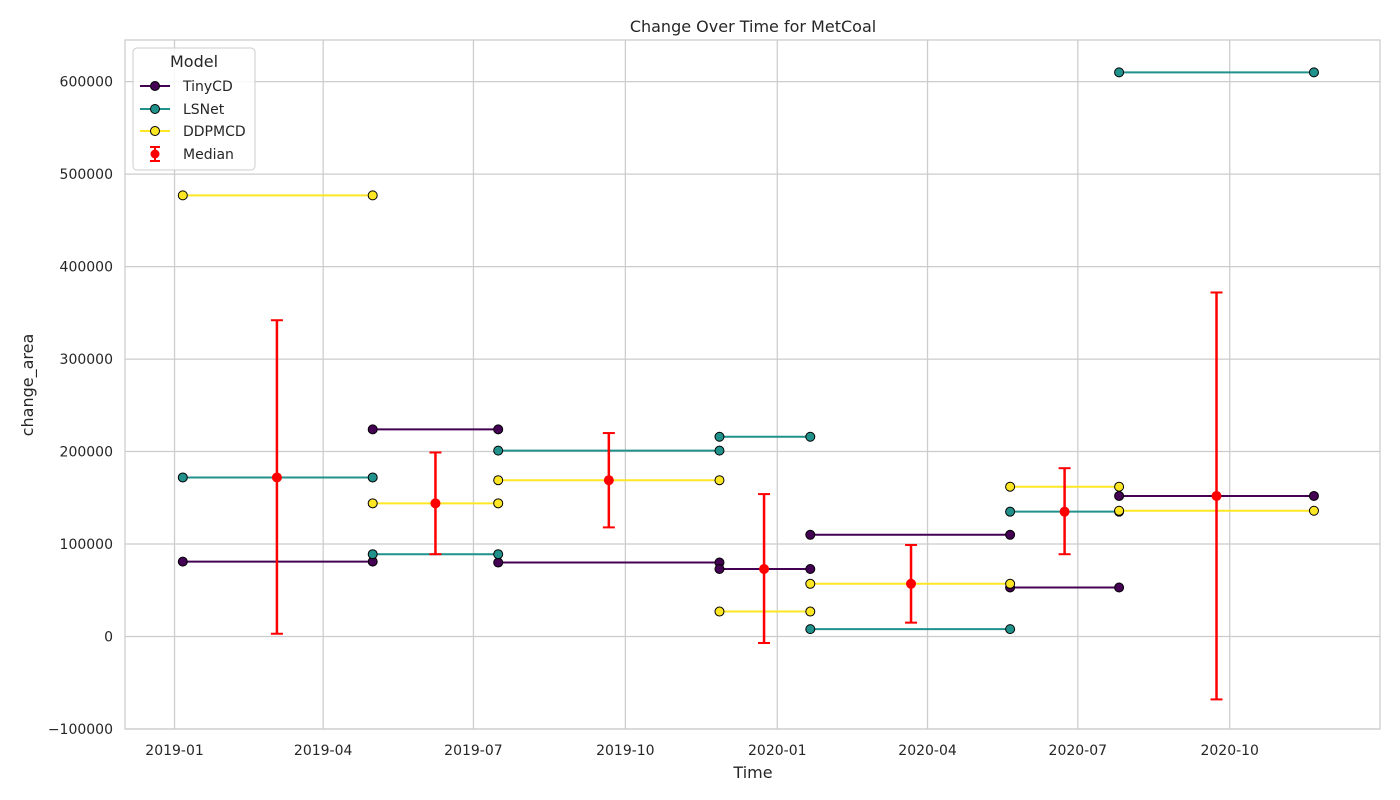 This screenshot has height=800, width=1400. What do you see at coordinates (752, 772) in the screenshot?
I see `x-axis-label: Time` at bounding box center [752, 772].